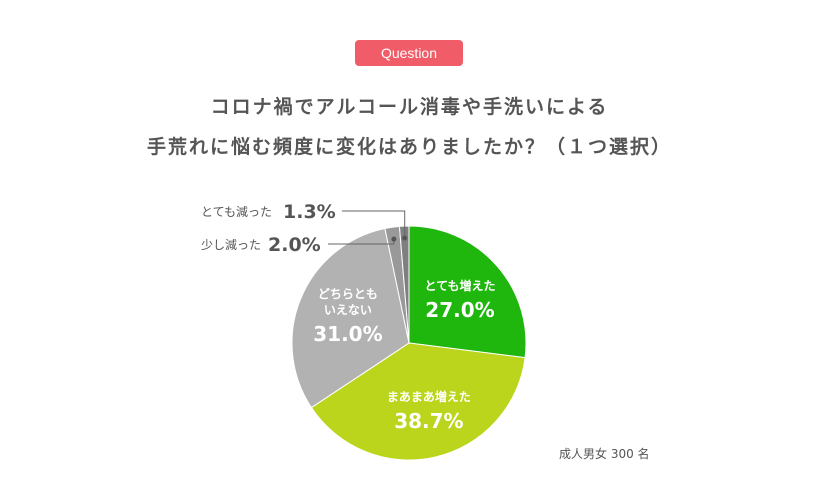 The image size is (819, 500). I want to click on sample-size-note: 成人男女 300 名, so click(604, 454).